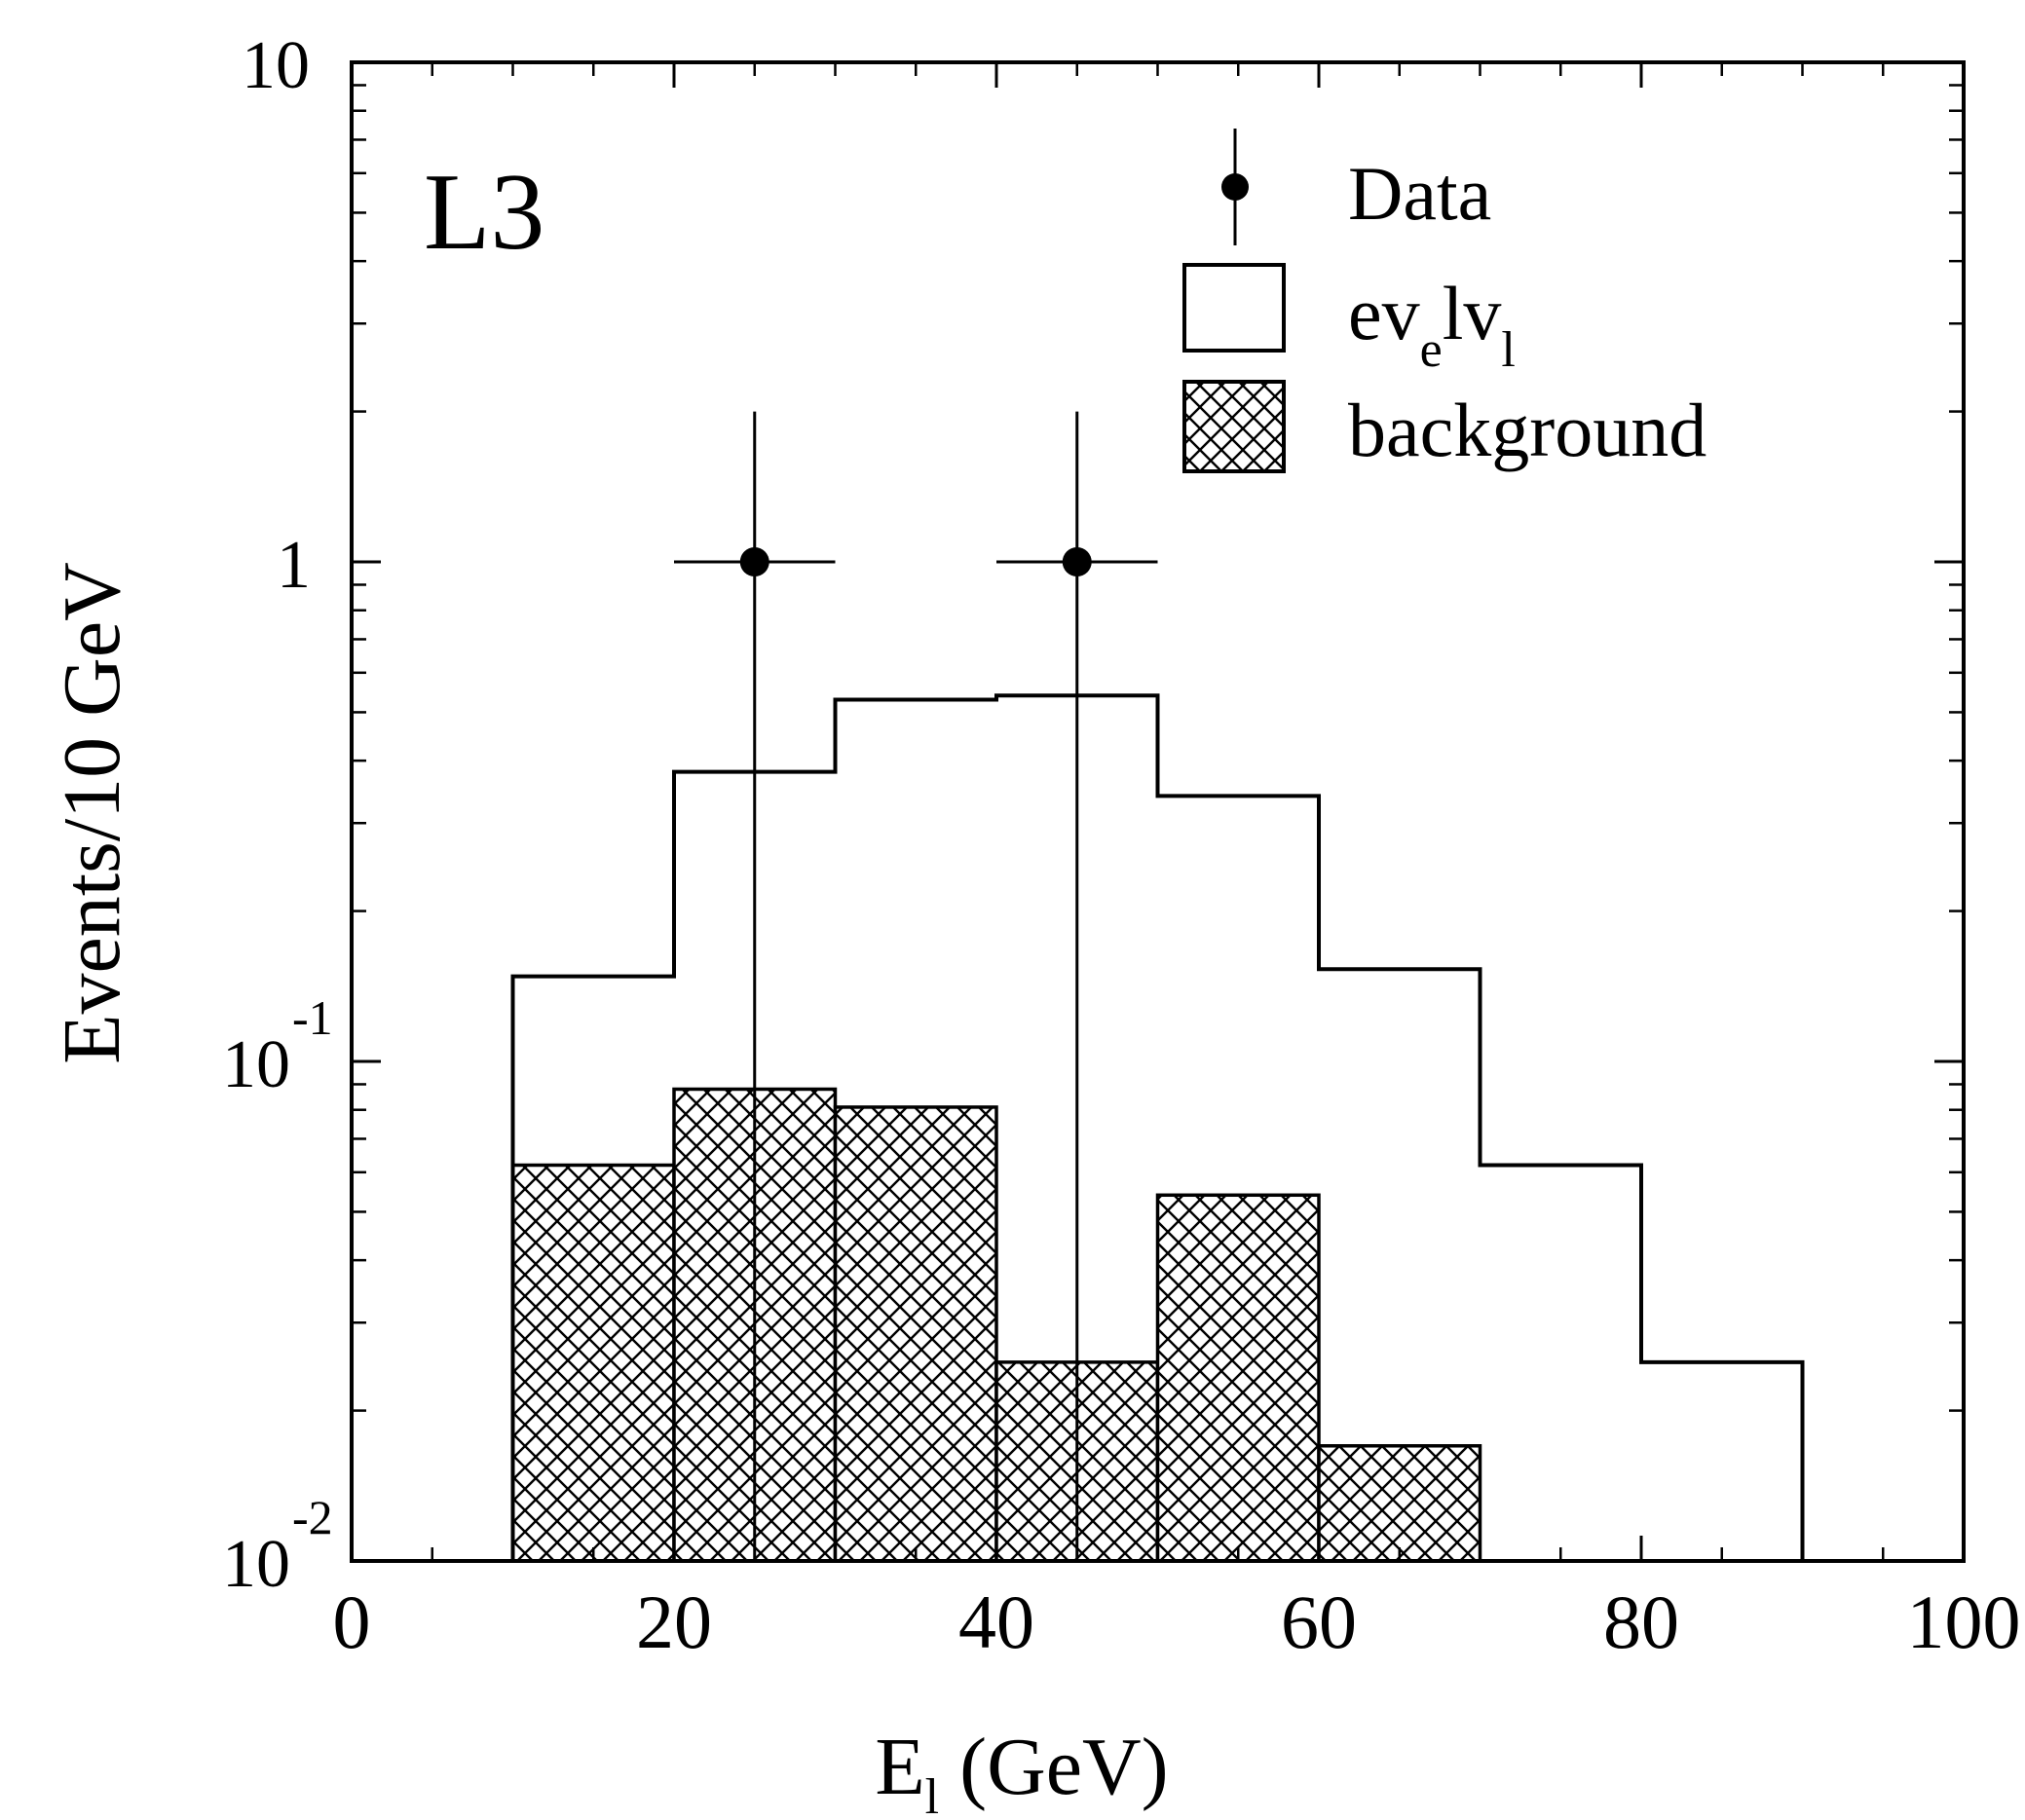 This screenshot has width=2025, height=1820. I want to click on legend: Data evelvl background, so click(1444, 301).